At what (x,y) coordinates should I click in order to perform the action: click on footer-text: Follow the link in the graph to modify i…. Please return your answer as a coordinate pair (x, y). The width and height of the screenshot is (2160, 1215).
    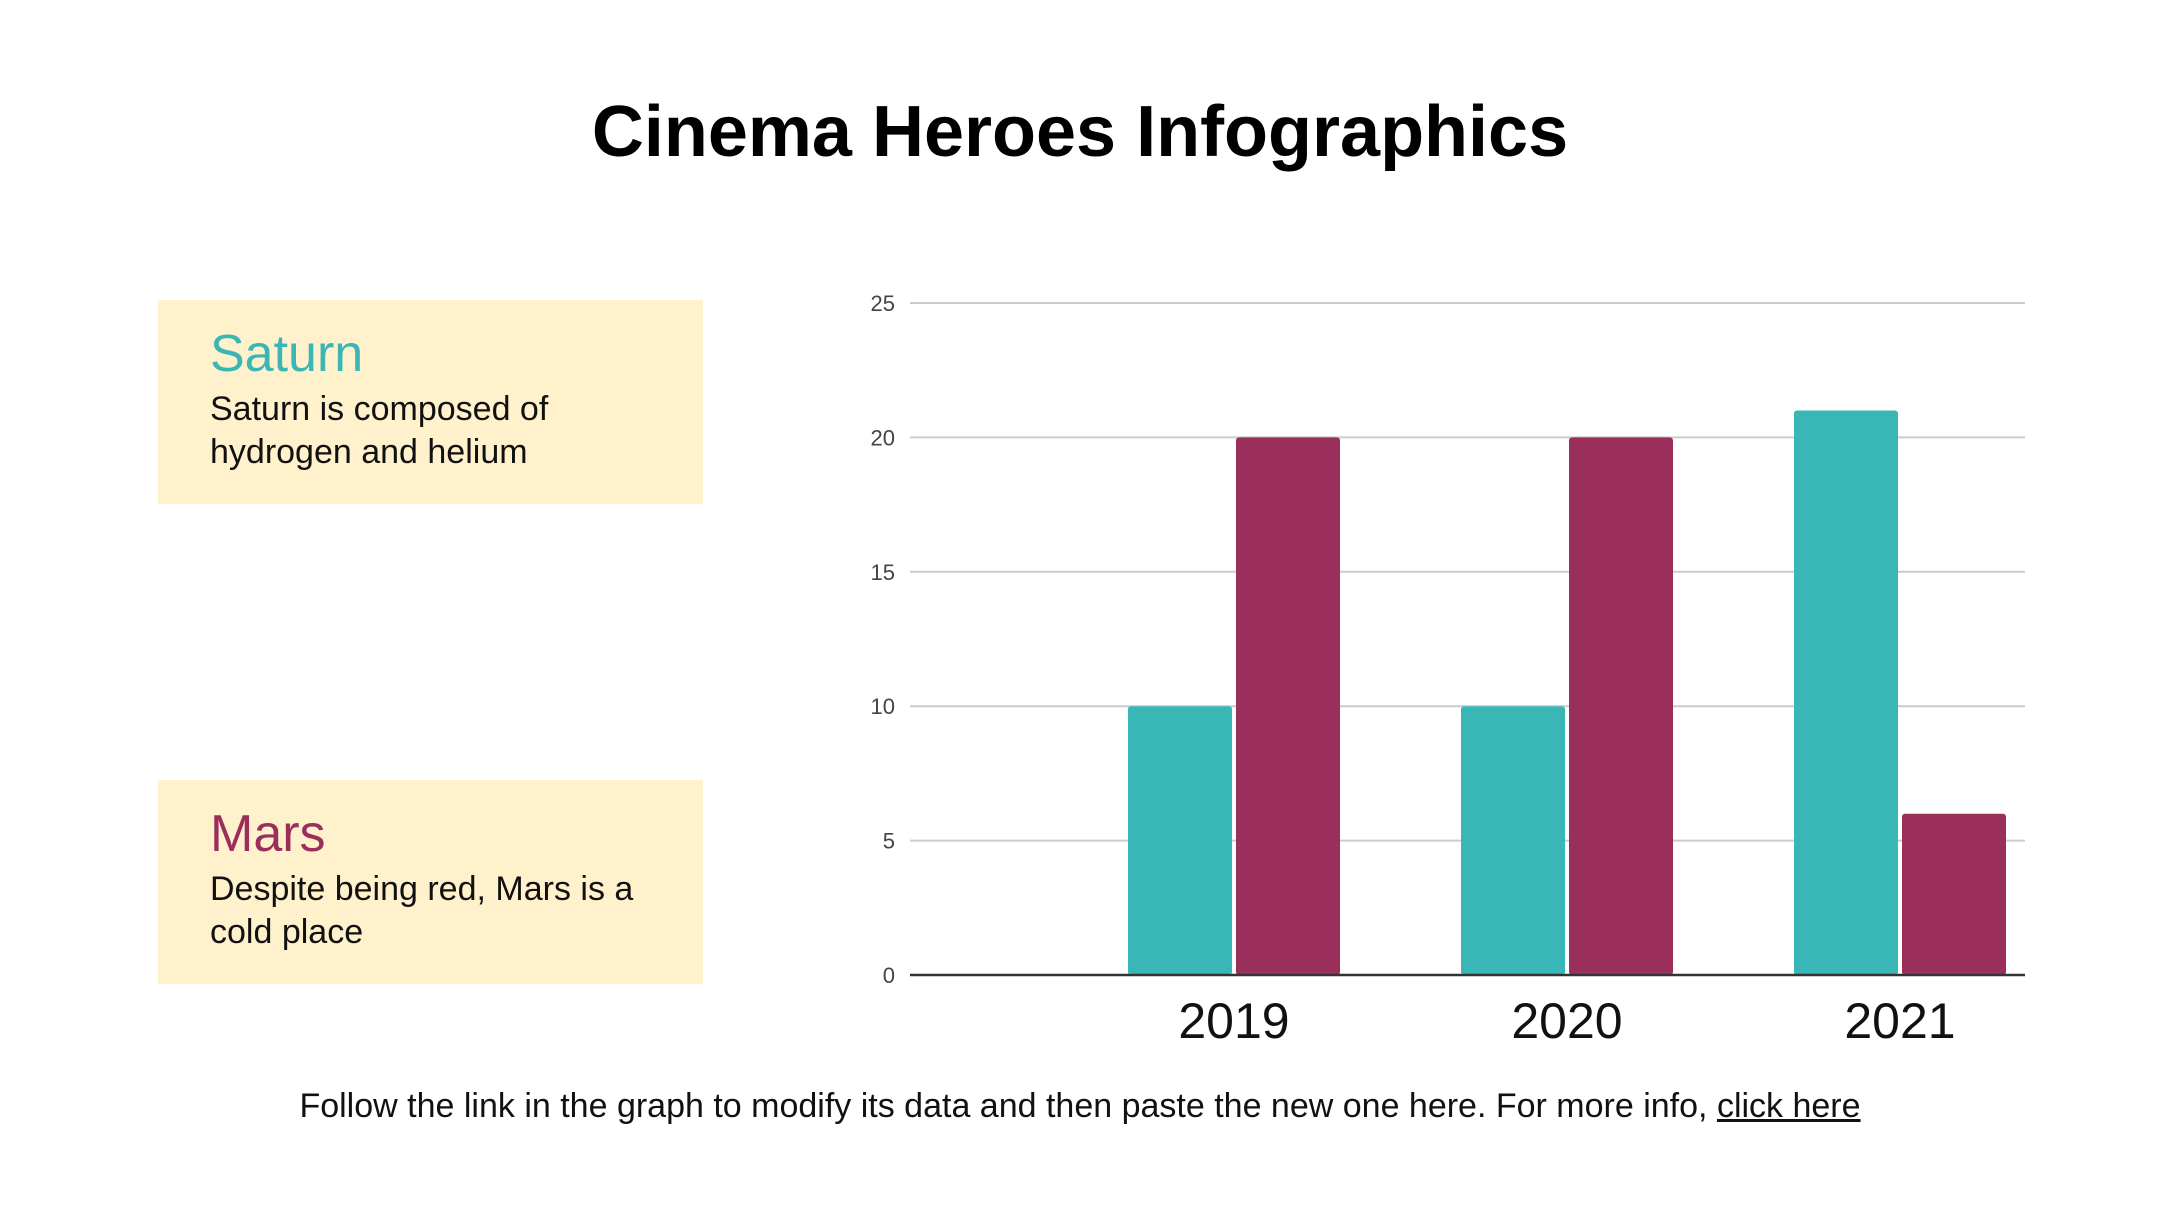
    Looking at the image, I should click on (1003, 1106).